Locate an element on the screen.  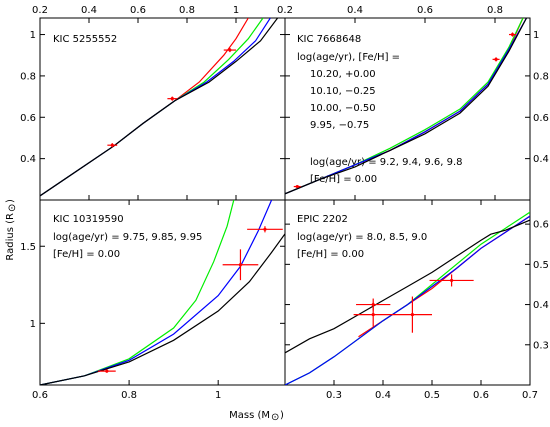
x-tick-label: 0.7 is located at coordinates (530, 395).